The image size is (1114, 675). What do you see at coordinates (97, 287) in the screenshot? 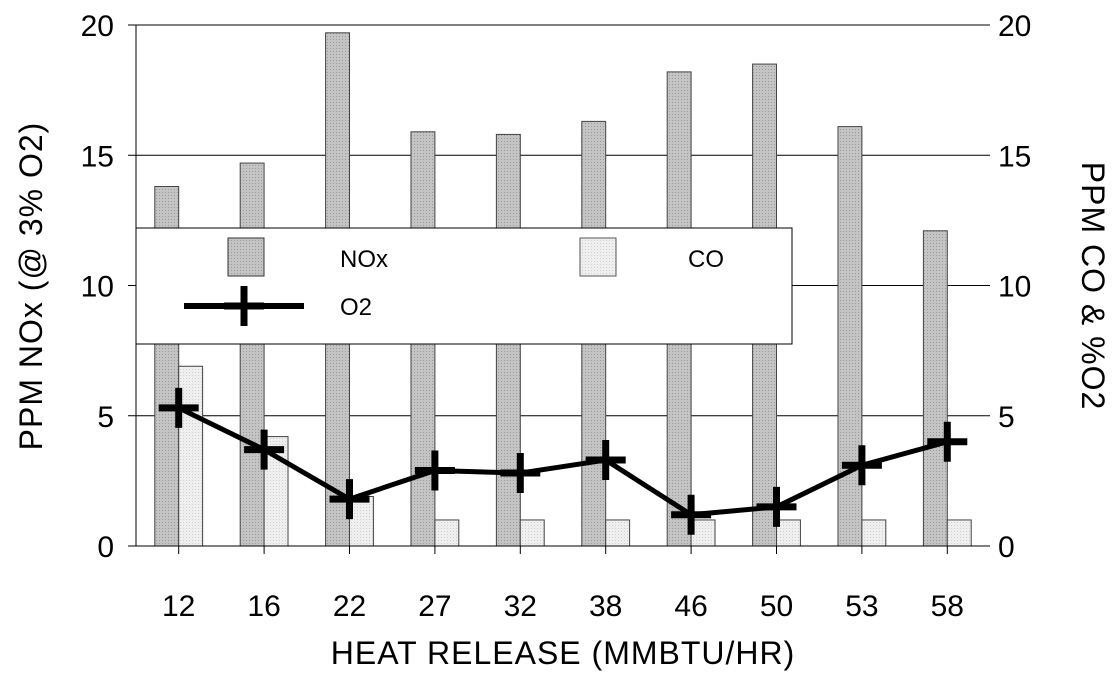
I see `y-tick-label-left: 10` at bounding box center [97, 287].